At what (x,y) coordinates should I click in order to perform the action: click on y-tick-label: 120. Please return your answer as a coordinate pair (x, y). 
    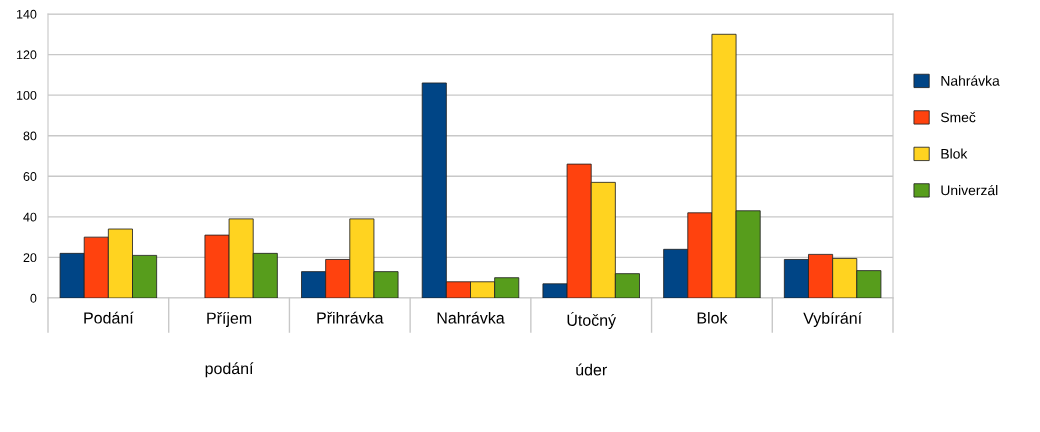
    Looking at the image, I should click on (26, 55).